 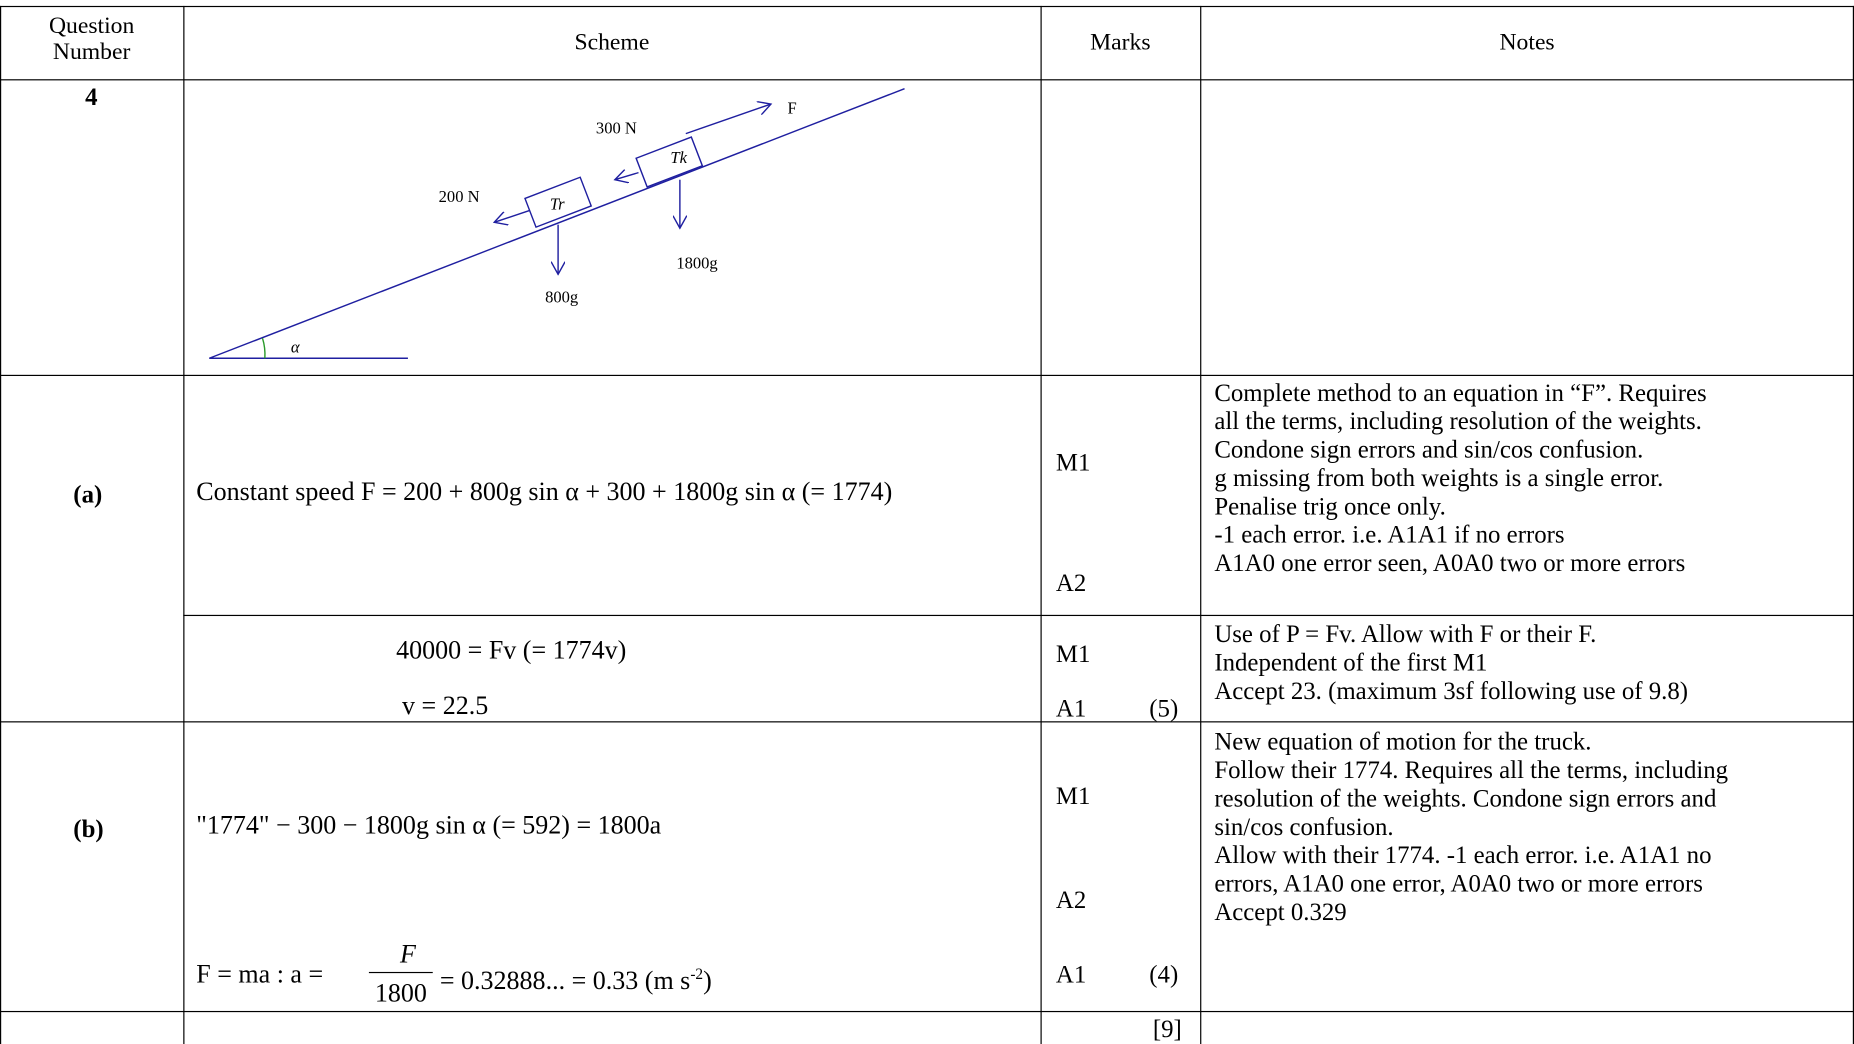 I want to click on subtotal: (4), so click(x=1164, y=974).